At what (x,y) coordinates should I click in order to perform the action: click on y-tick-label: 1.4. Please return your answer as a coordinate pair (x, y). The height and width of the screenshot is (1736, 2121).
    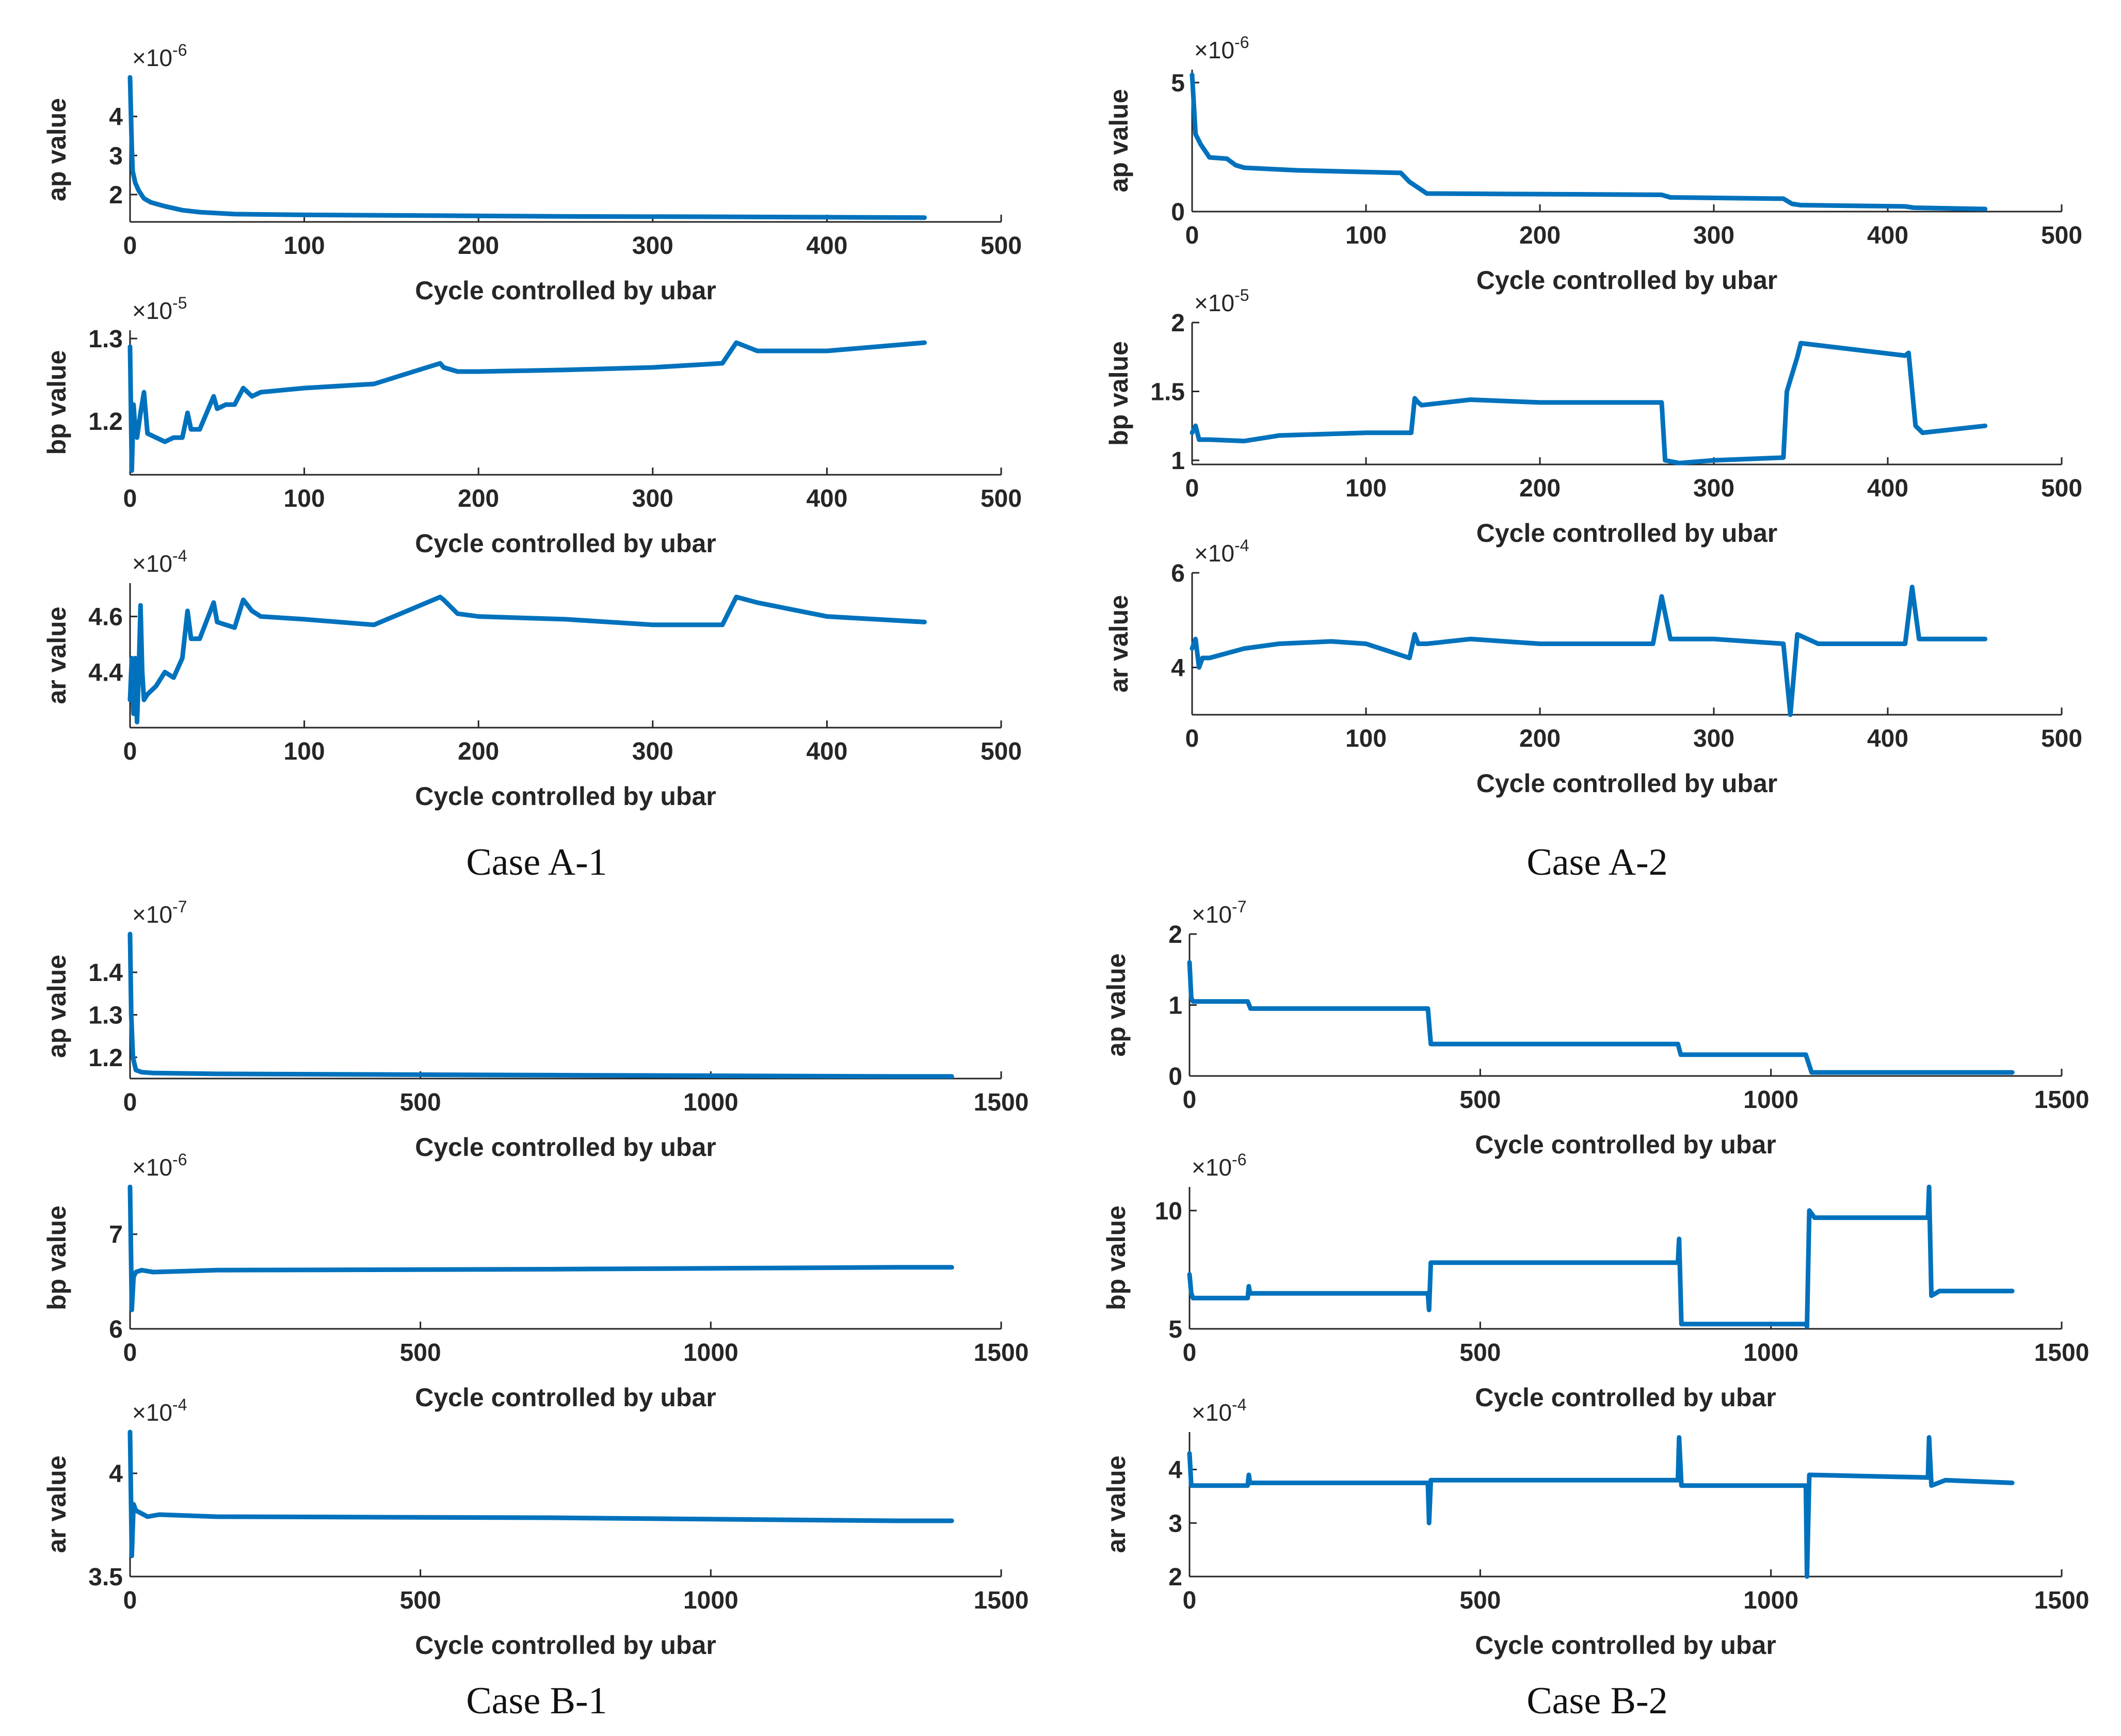
    Looking at the image, I should click on (106, 973).